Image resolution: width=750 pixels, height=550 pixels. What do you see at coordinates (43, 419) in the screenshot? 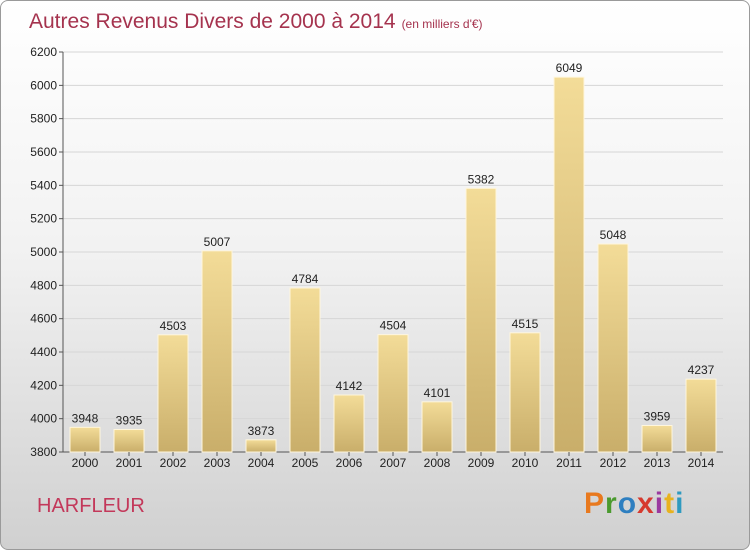
I see `y-tick-label: 4000` at bounding box center [43, 419].